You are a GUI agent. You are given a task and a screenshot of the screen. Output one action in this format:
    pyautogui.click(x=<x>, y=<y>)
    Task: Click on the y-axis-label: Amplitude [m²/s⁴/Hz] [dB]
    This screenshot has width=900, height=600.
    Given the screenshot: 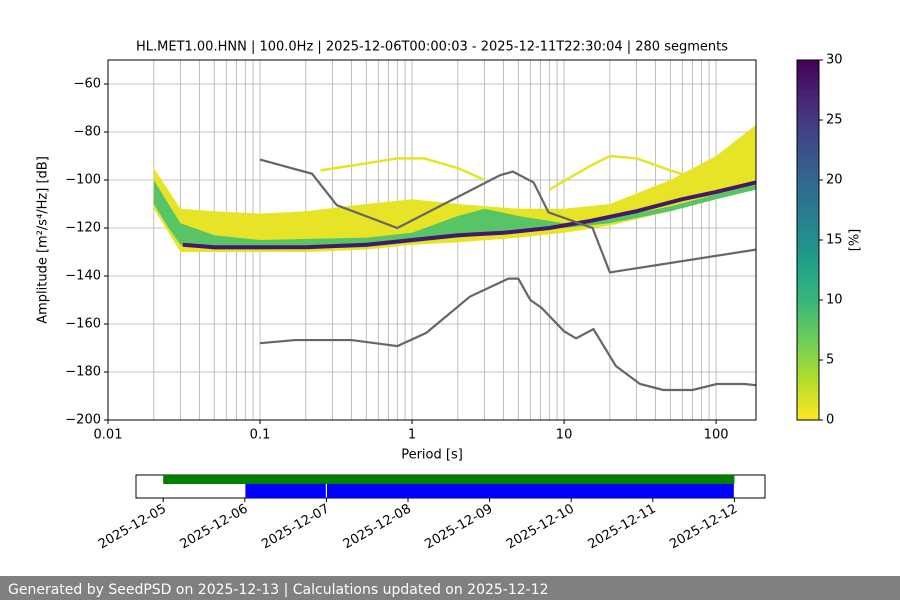 What is the action you would take?
    pyautogui.click(x=43, y=240)
    